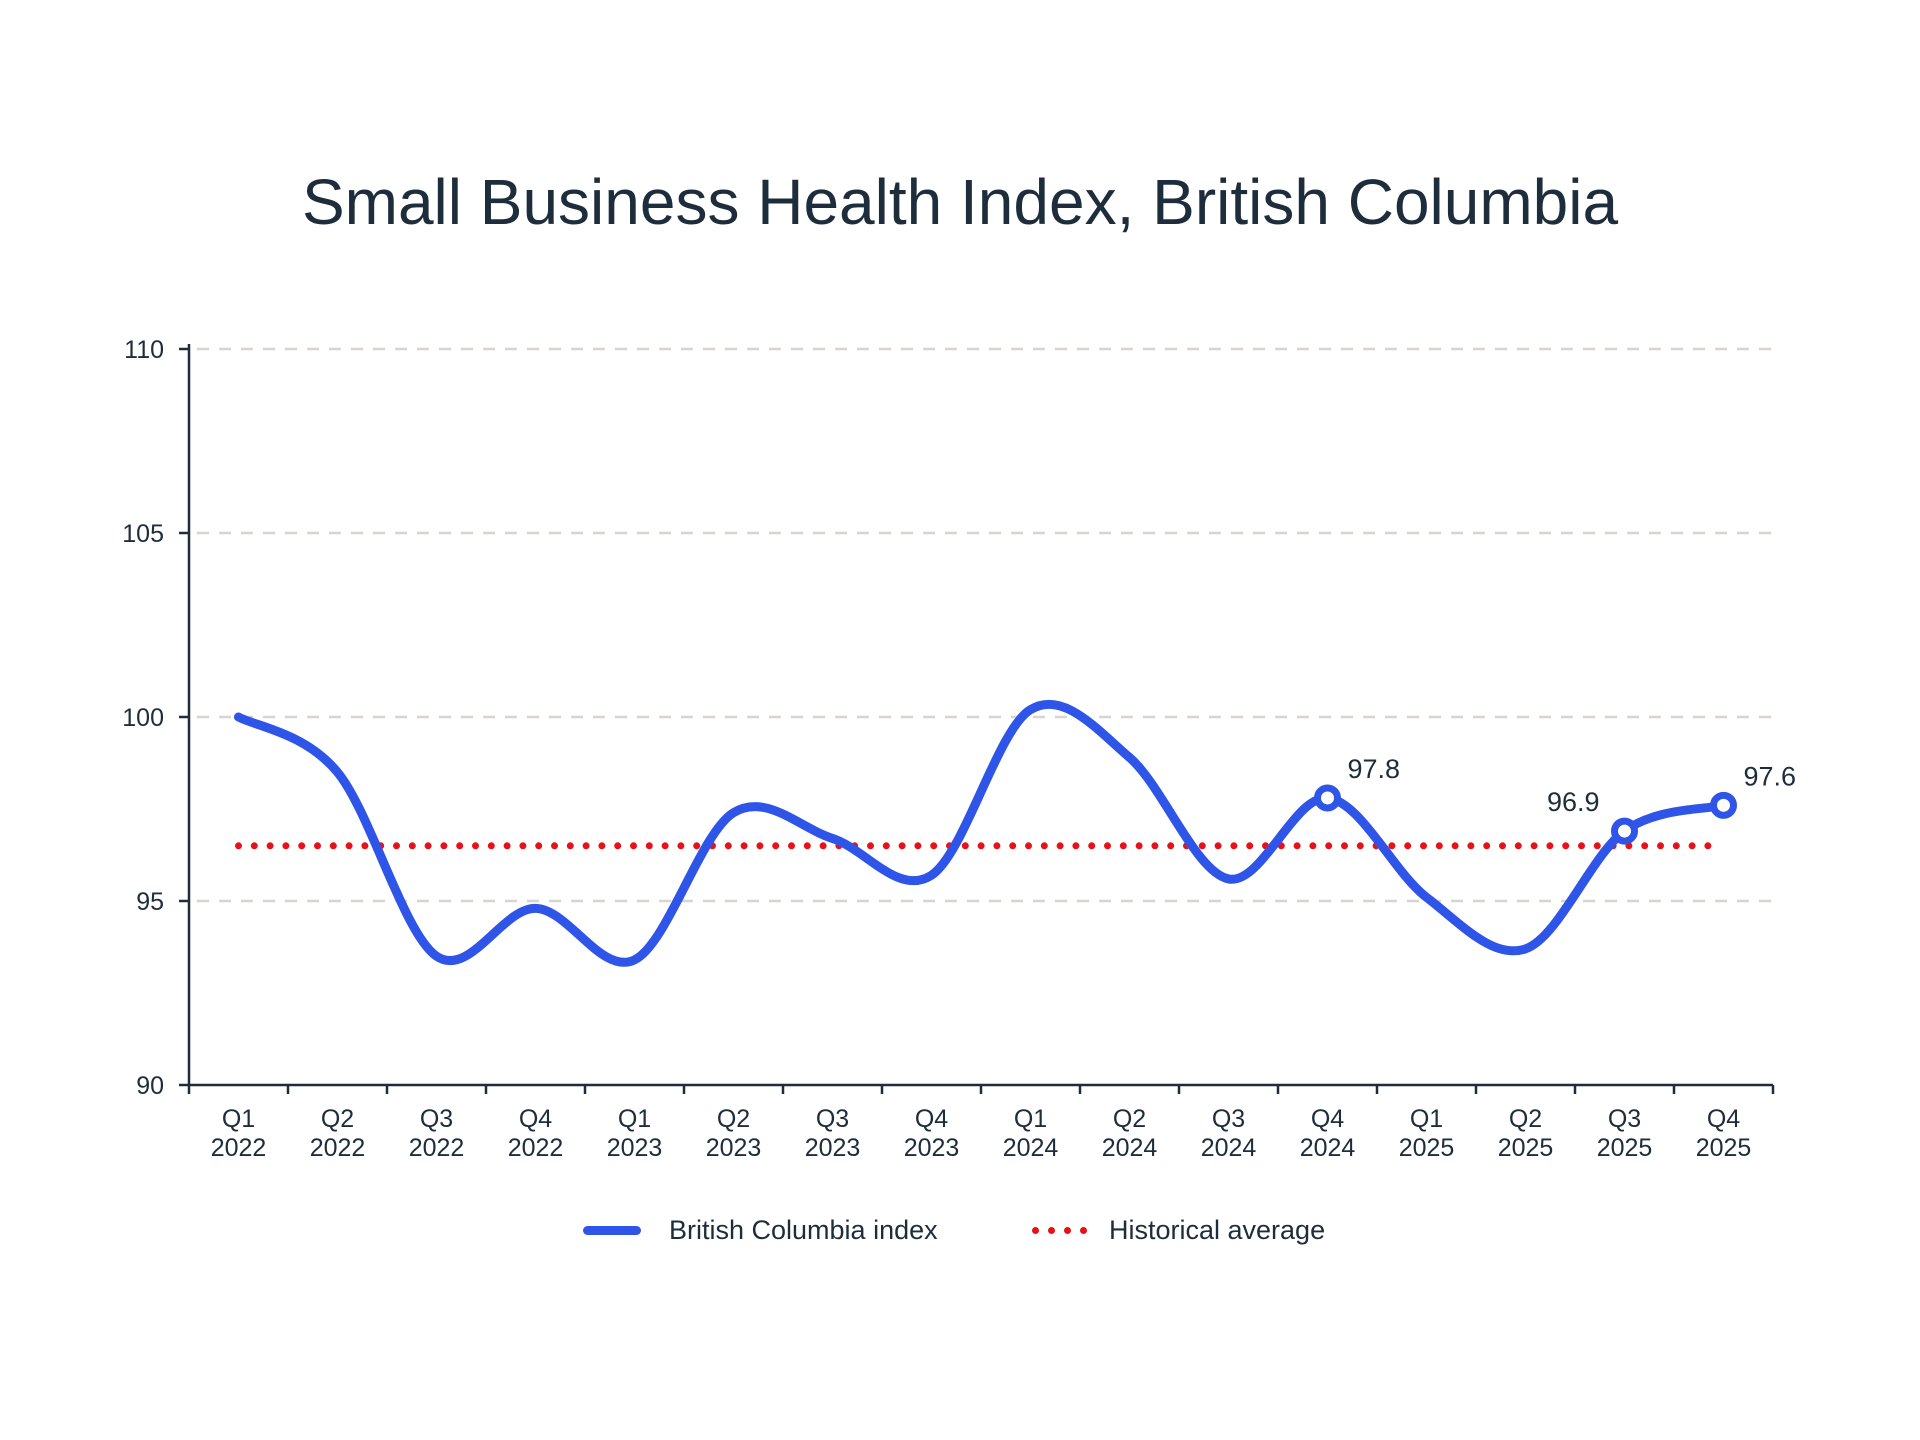  I want to click on index-line, so click(981, 833).